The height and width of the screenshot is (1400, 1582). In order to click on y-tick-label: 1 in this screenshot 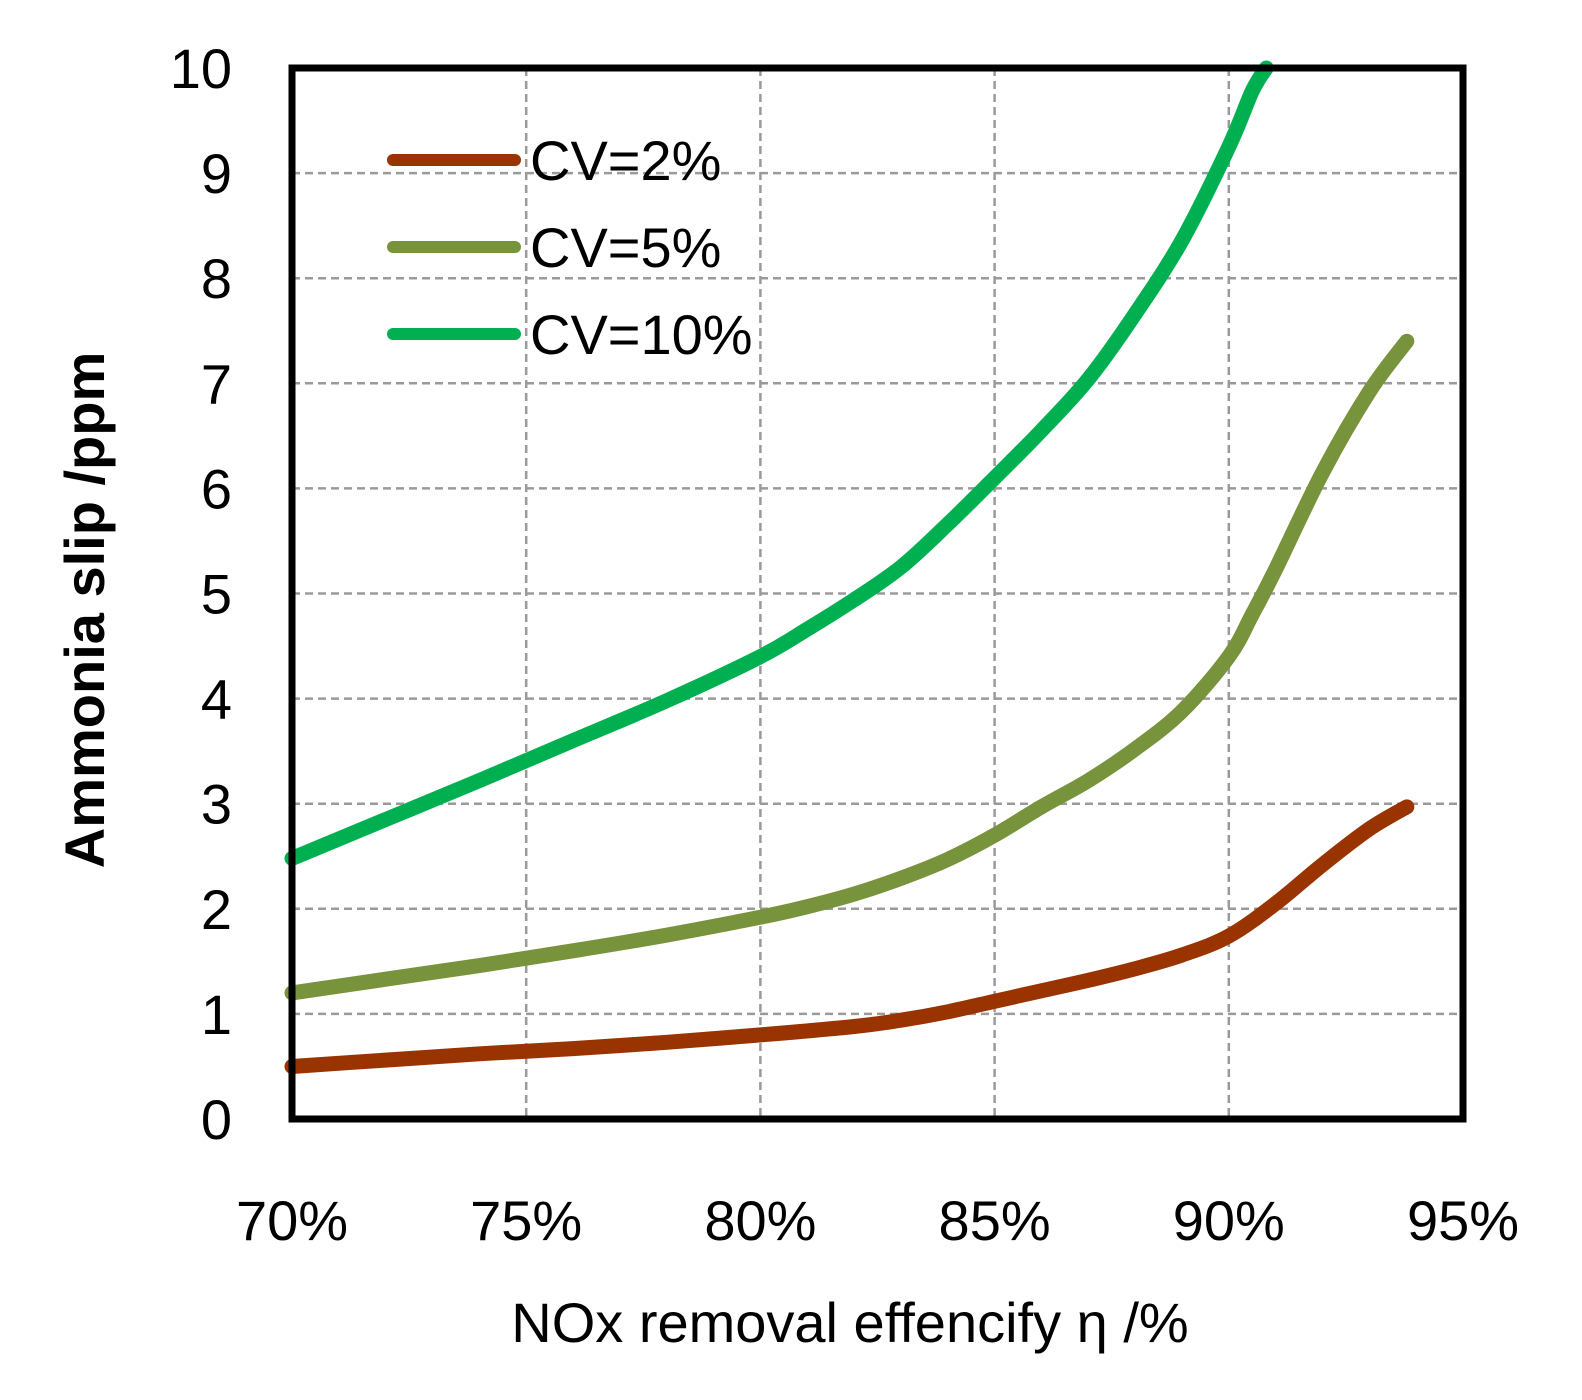, I will do `click(216, 1014)`.